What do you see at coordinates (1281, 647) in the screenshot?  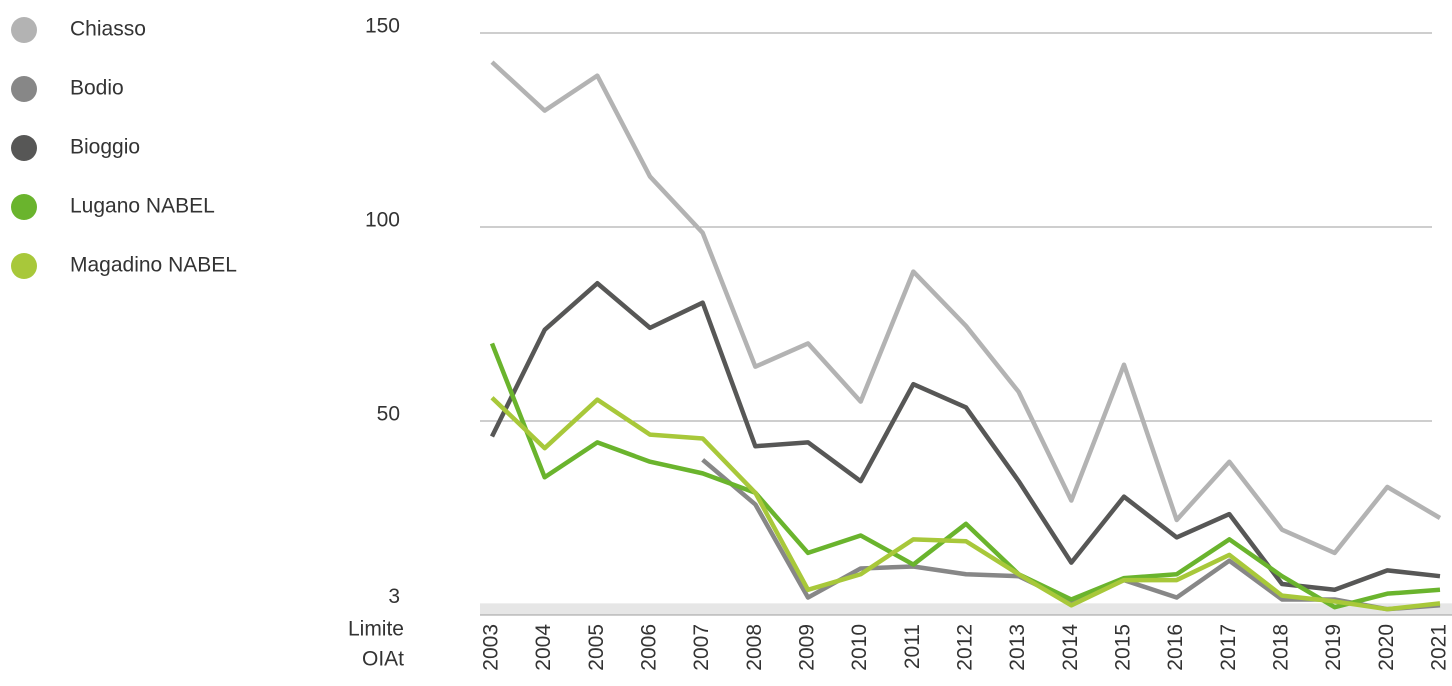 I see `x-tick-label: 2018` at bounding box center [1281, 647].